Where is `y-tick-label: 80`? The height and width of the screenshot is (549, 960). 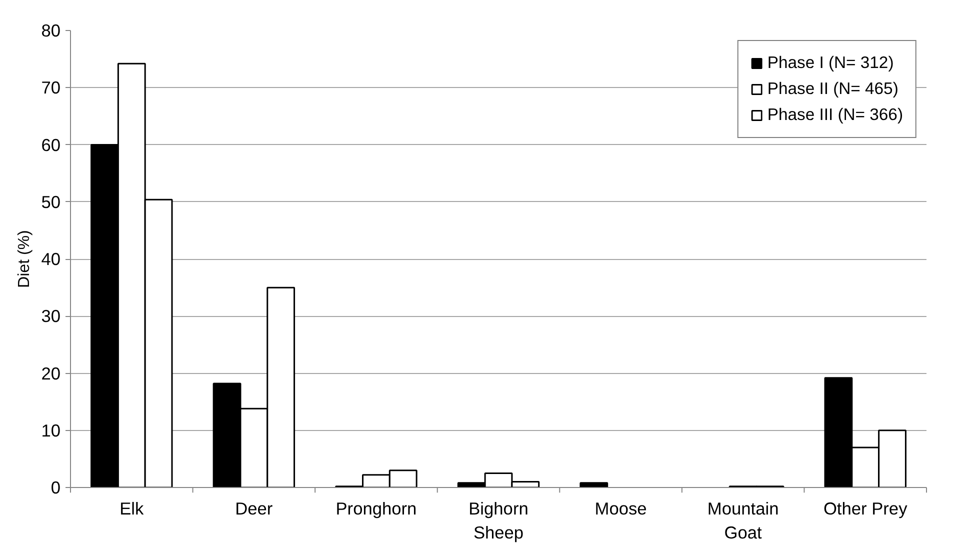 y-tick-label: 80 is located at coordinates (51, 30).